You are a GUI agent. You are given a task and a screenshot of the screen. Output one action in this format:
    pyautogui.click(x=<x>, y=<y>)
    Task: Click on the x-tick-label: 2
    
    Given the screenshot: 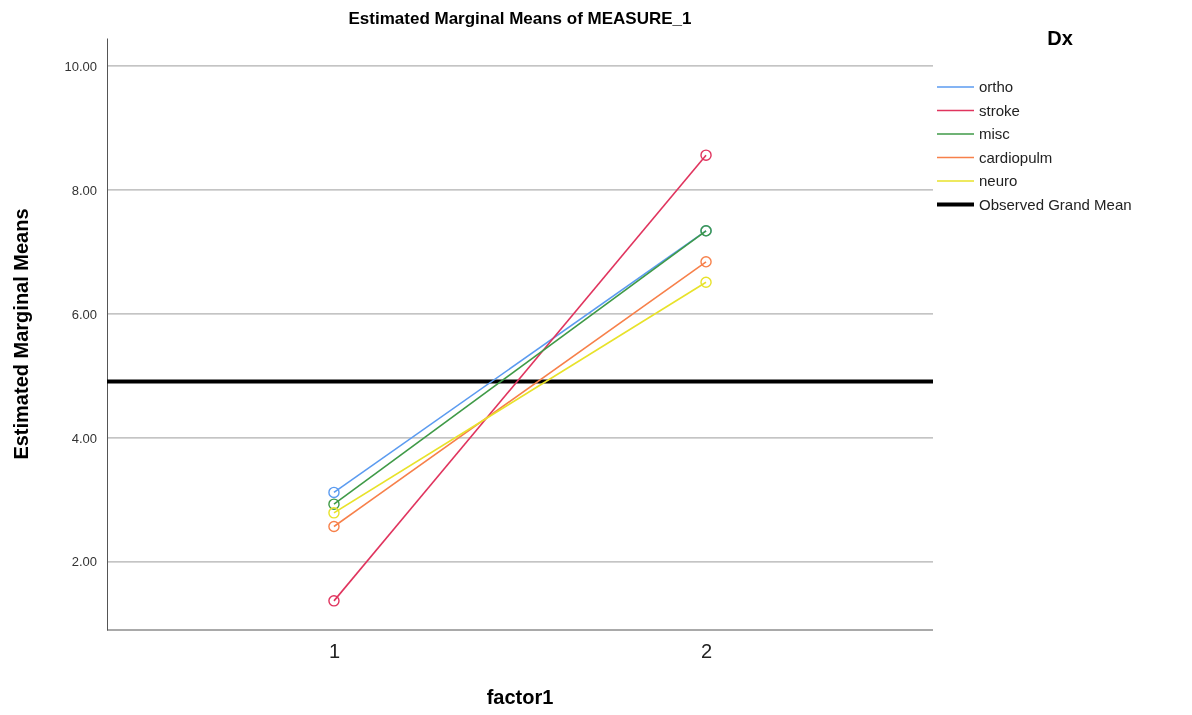 What is the action you would take?
    pyautogui.click(x=706, y=651)
    